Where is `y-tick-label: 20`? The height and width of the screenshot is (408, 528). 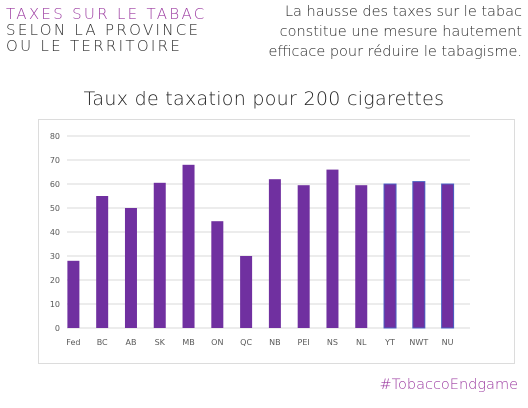 y-tick-label: 20 is located at coordinates (55, 280).